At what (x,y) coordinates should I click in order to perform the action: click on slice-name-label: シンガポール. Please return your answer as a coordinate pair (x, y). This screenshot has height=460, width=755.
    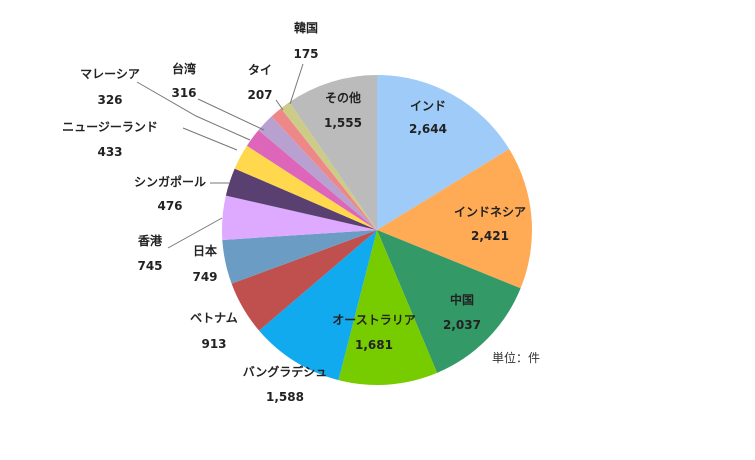
    Looking at the image, I should click on (170, 181).